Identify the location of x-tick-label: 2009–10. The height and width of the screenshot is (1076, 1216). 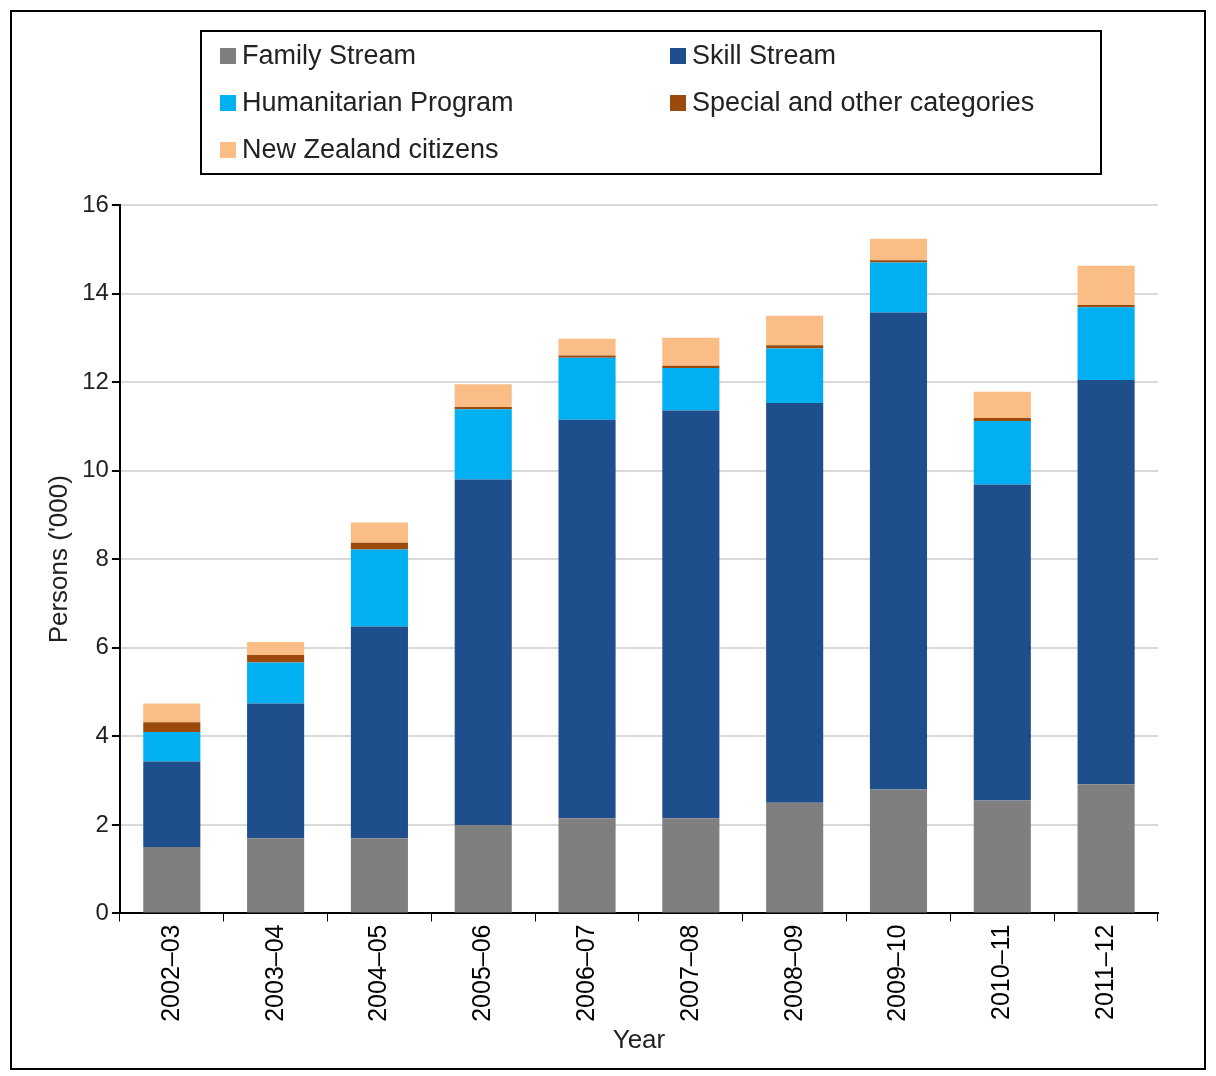
(896, 973).